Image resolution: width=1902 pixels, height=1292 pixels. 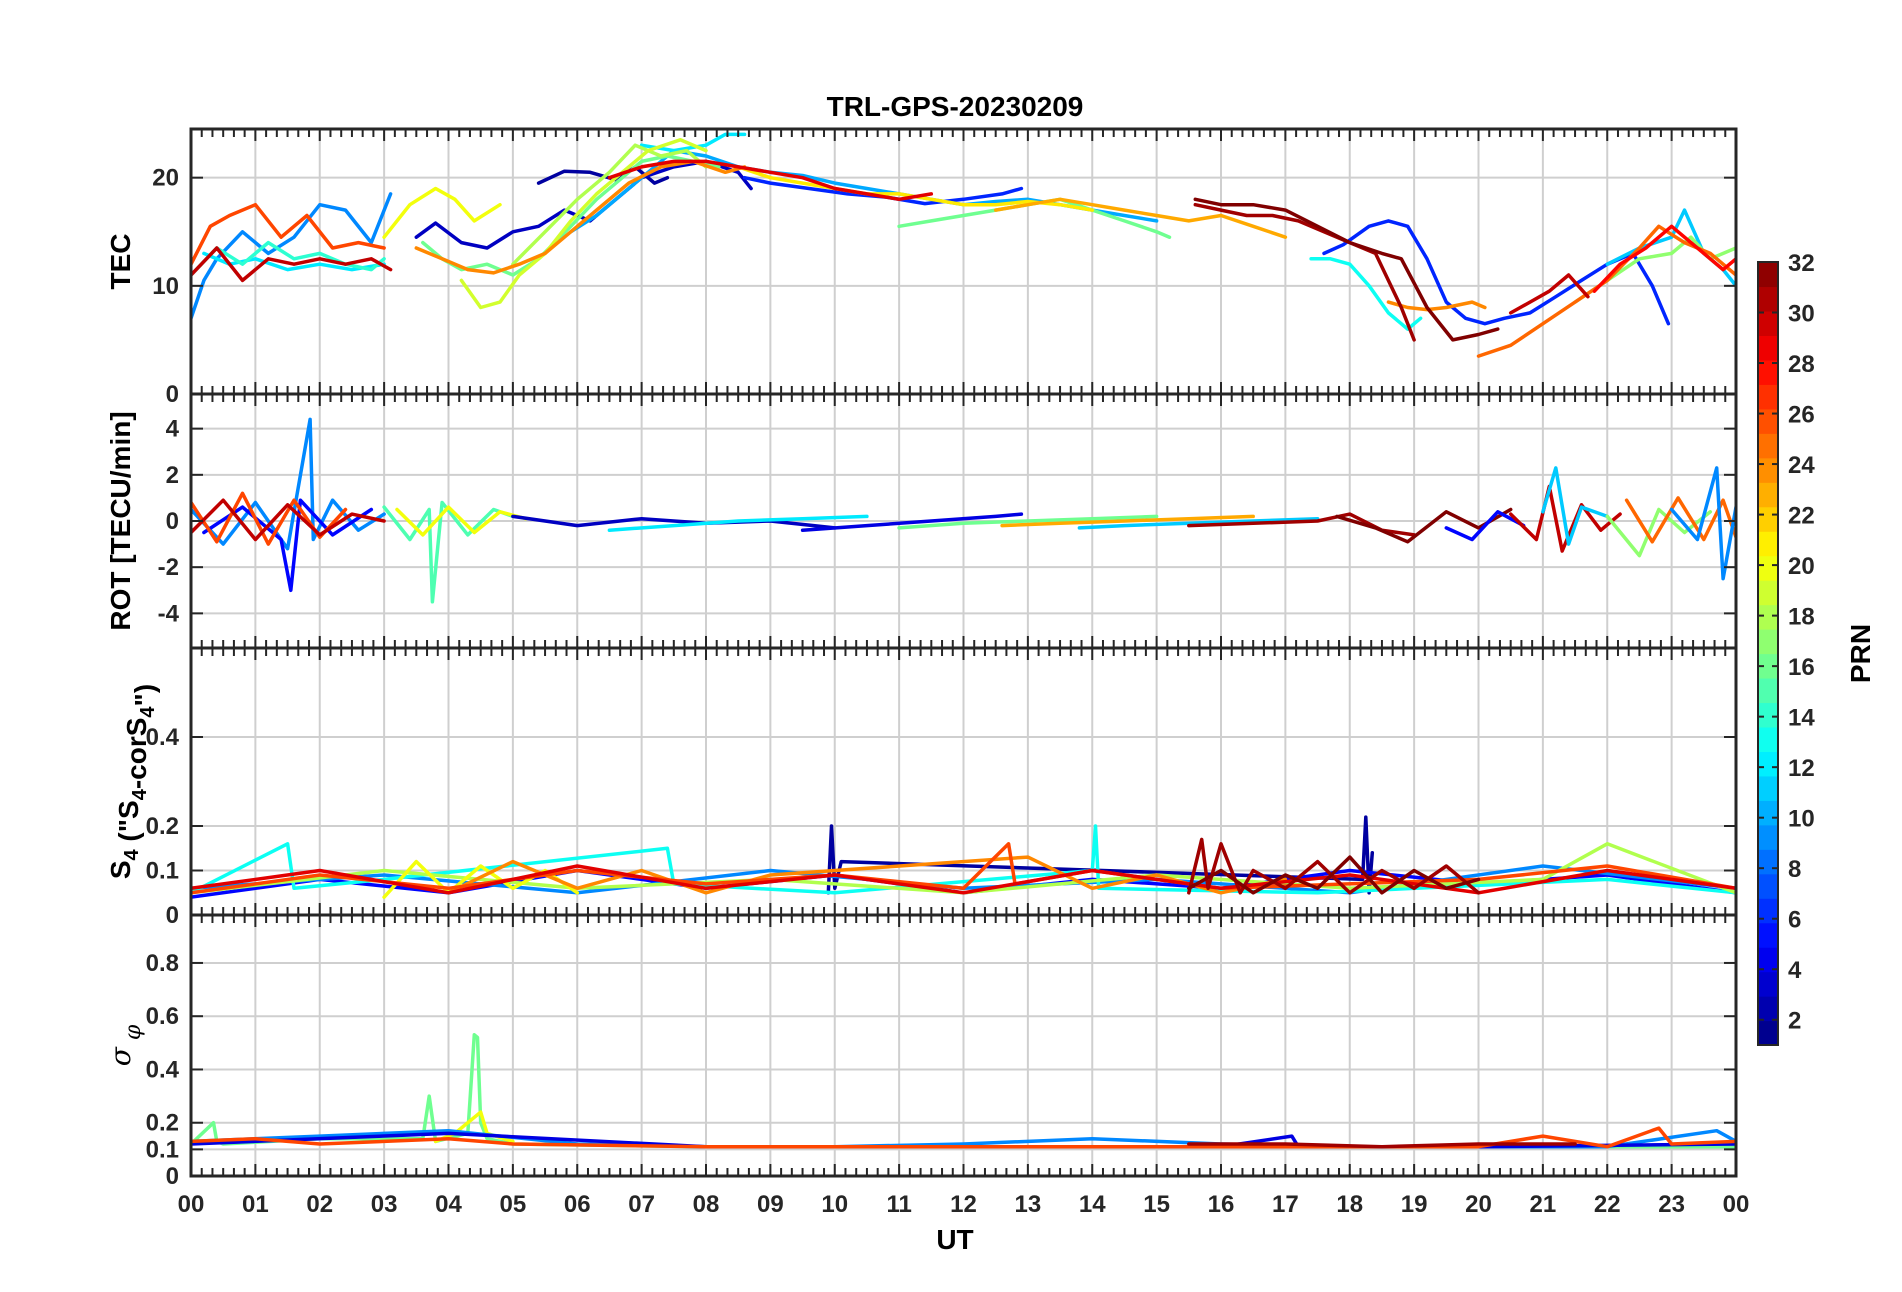 I want to click on colorbar-tick-label: 32, so click(x=1801, y=263).